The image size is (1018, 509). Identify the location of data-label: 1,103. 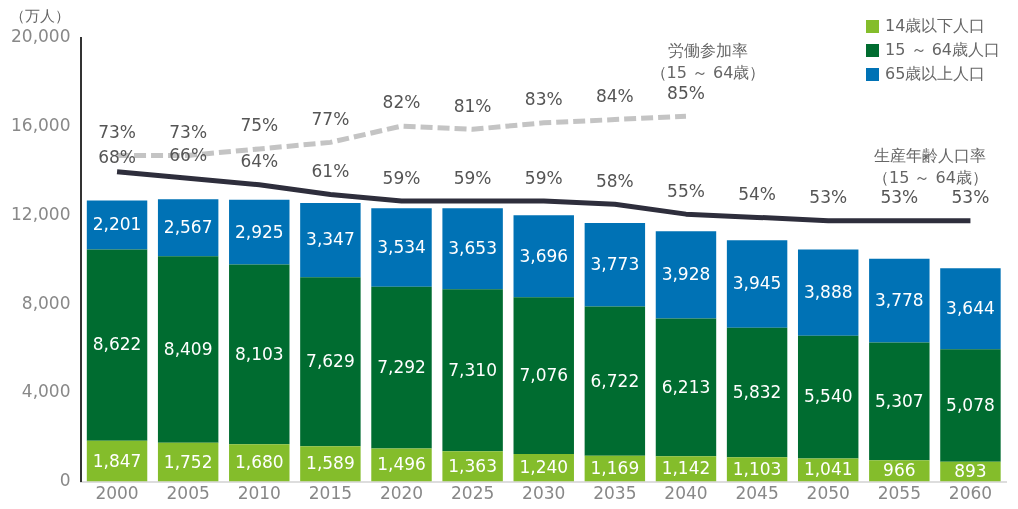
(757, 468).